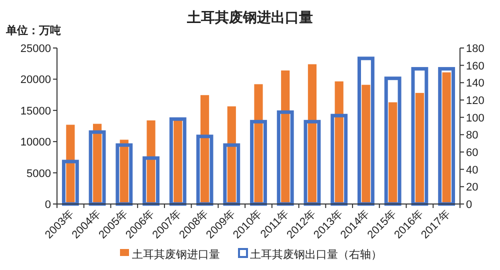 This screenshot has height=270, width=500. What do you see at coordinates (475, 66) in the screenshot?
I see `y2-tick-label: 160` at bounding box center [475, 66].